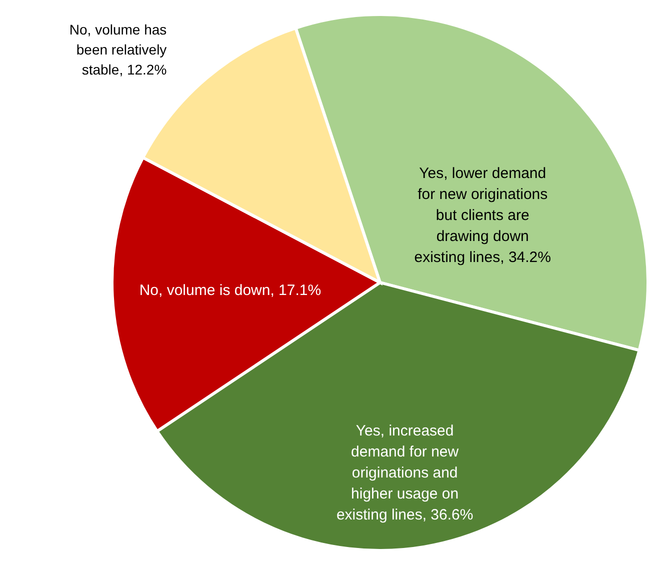 Image resolution: width=659 pixels, height=565 pixels. I want to click on slice-label: No, volume has been relatively stable, 12.2%, so click(118, 50).